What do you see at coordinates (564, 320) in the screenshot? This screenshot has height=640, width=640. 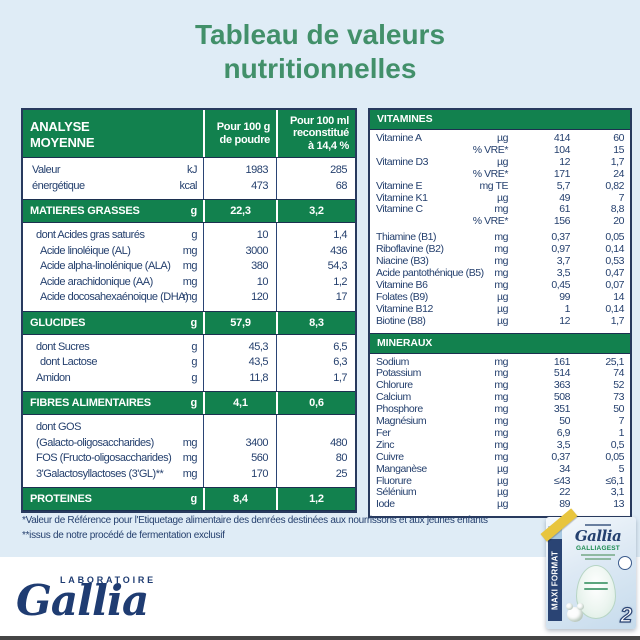 I see `value-per-100g: 12` at bounding box center [564, 320].